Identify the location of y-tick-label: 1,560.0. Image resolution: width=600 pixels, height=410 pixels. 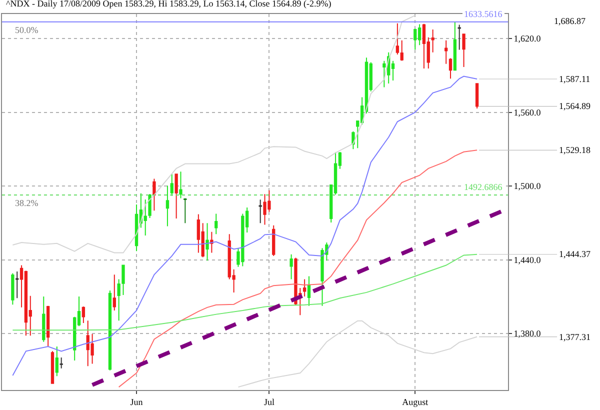
(528, 112).